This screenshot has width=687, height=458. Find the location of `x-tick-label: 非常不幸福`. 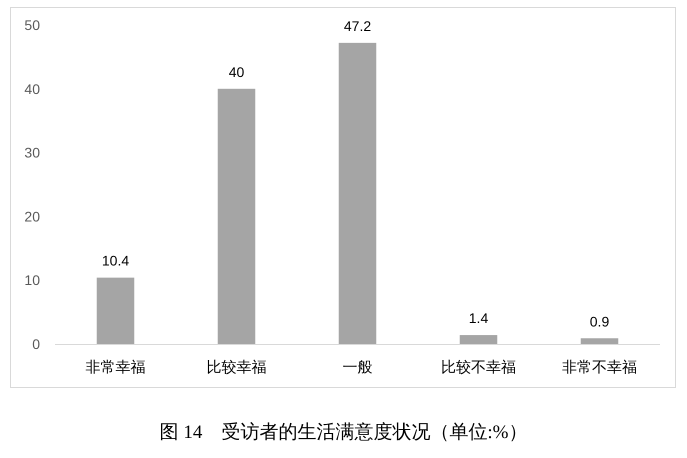

x-tick-label: 非常不幸福 is located at coordinates (599, 367).